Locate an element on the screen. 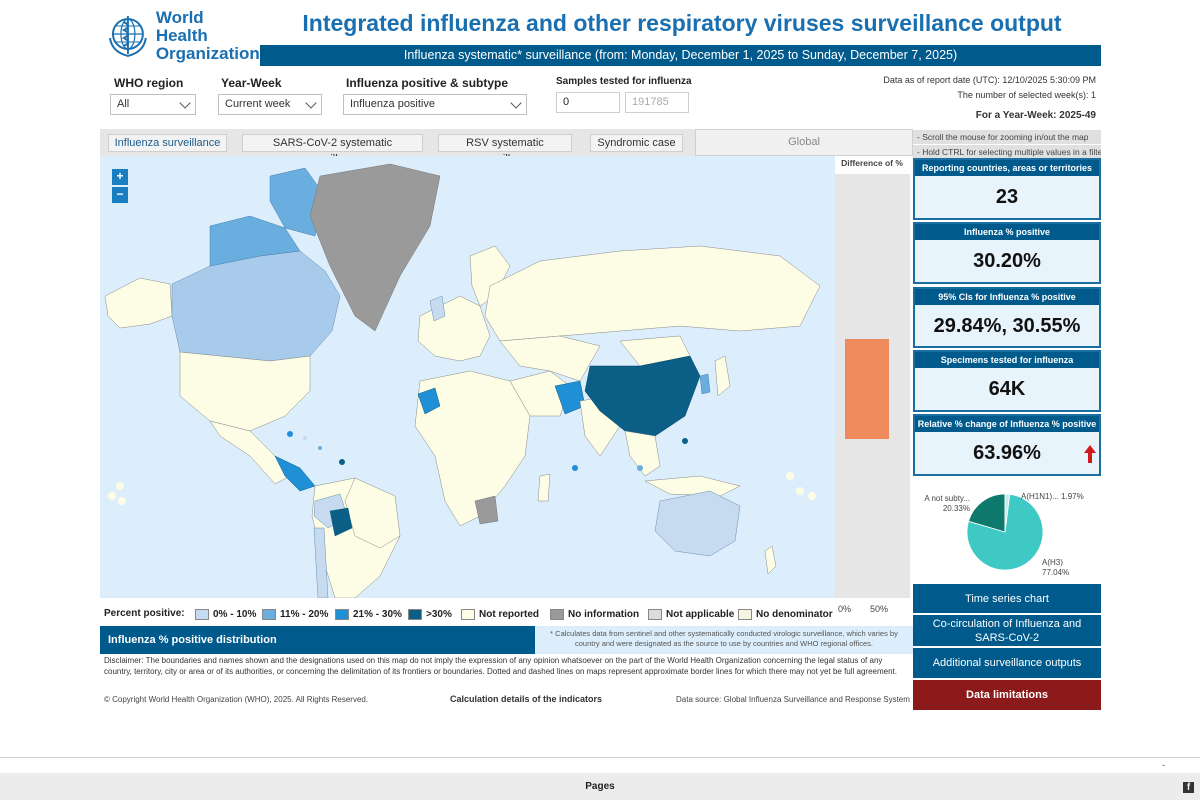 The height and width of the screenshot is (800, 1200). legend-item: No denominator is located at coordinates (785, 614).